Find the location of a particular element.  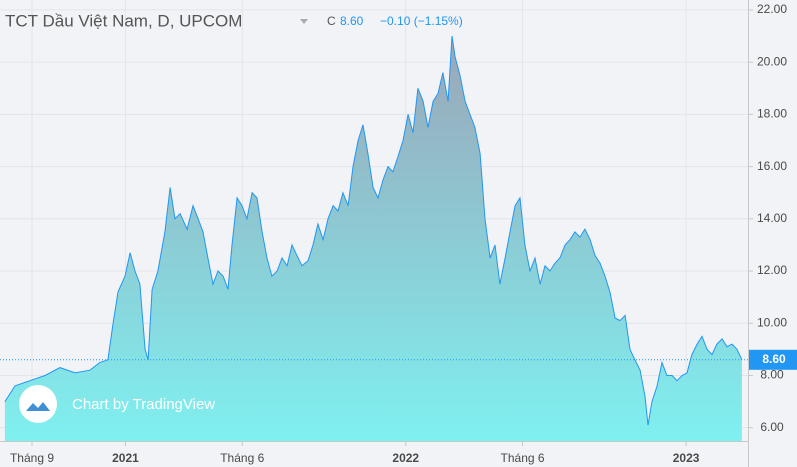

watermark-logo is located at coordinates (38, 404).